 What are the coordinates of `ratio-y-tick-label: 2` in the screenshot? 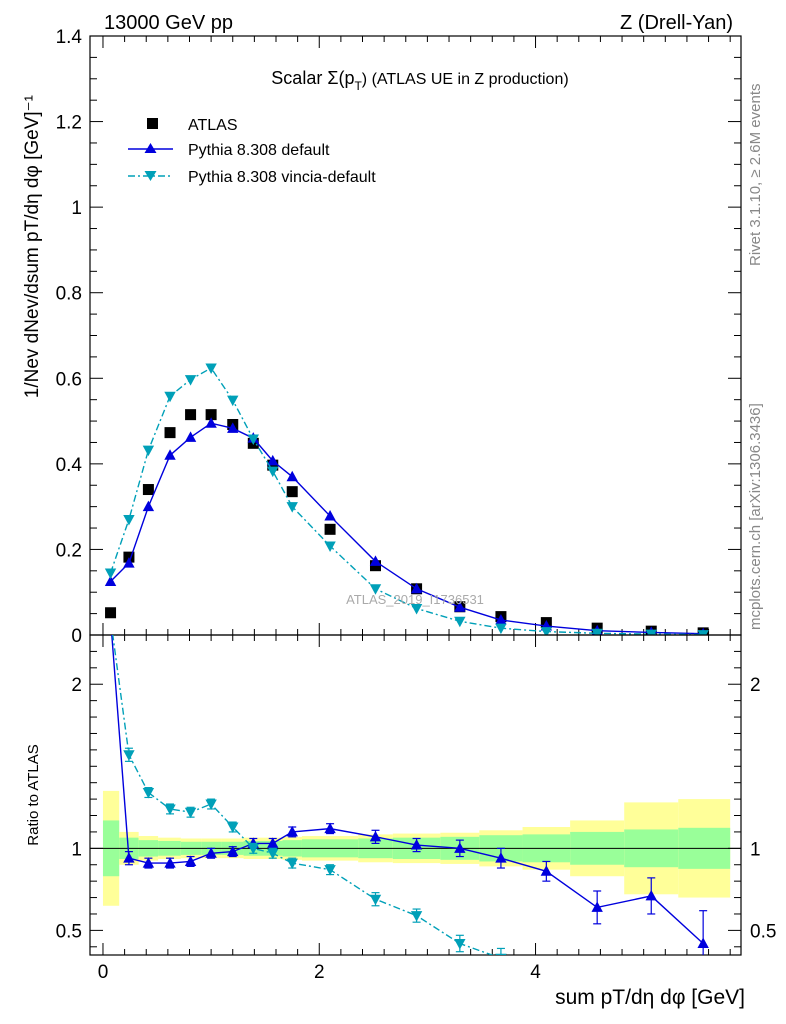 It's located at (76, 685).